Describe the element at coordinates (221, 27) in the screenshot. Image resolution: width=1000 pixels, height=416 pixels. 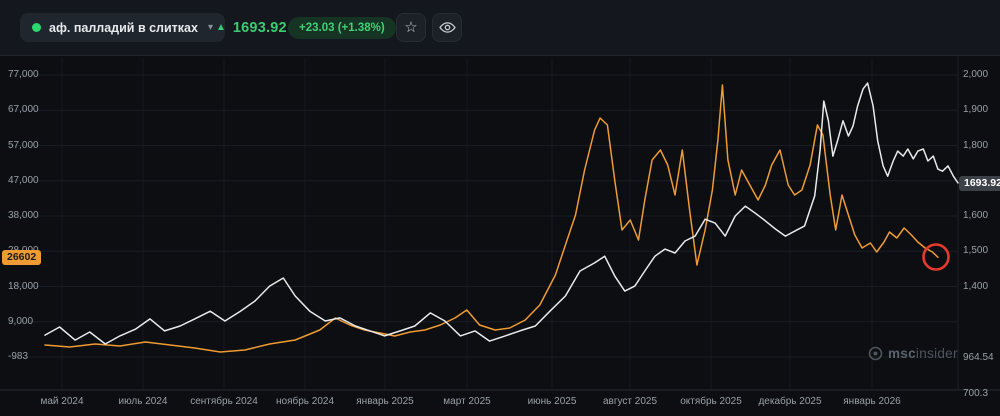
I see `arrow-up-icon: ▲` at that location.